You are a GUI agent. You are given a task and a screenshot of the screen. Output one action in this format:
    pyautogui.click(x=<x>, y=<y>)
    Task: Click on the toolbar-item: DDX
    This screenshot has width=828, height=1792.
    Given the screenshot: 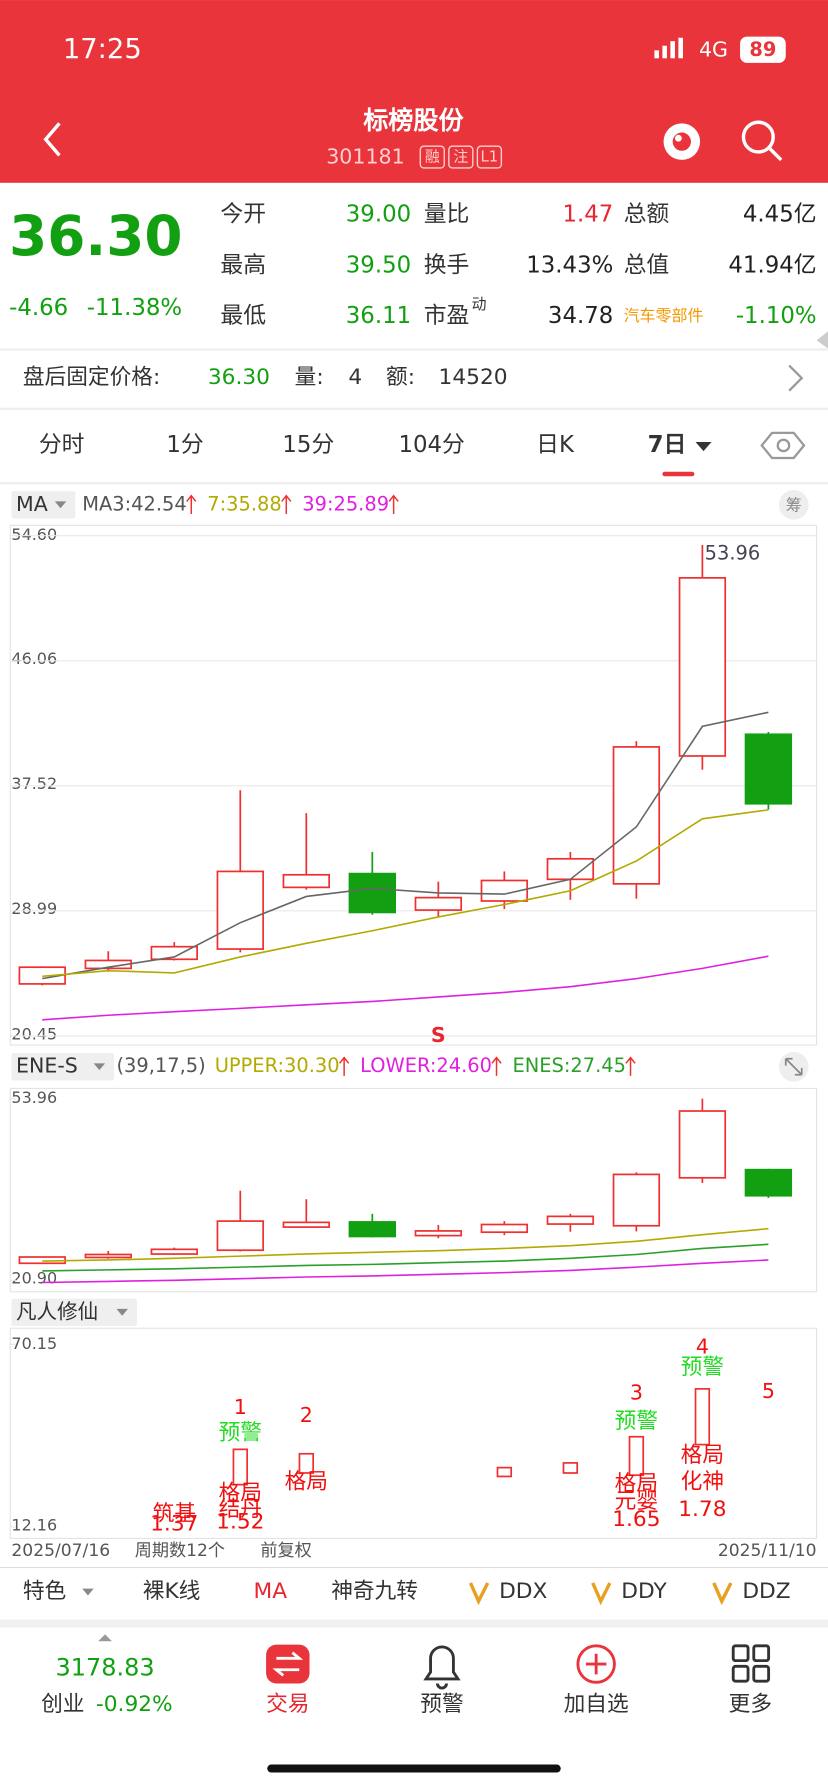 What is the action you would take?
    pyautogui.click(x=523, y=1591)
    